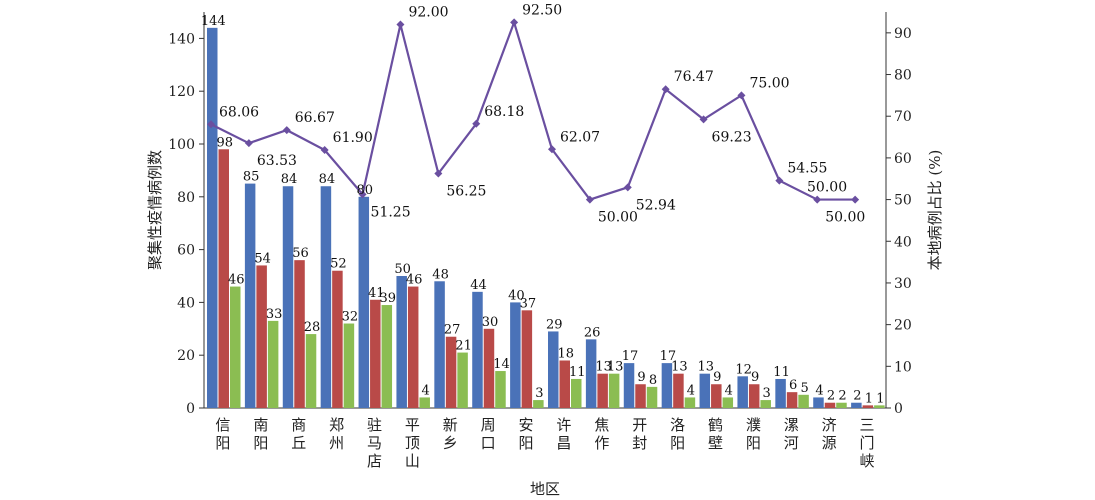 Image resolution: width=1095 pixels, height=500 pixels. Describe the element at coordinates (694, 77) in the screenshot. I see `ratio-point-label: 76.47` at that location.